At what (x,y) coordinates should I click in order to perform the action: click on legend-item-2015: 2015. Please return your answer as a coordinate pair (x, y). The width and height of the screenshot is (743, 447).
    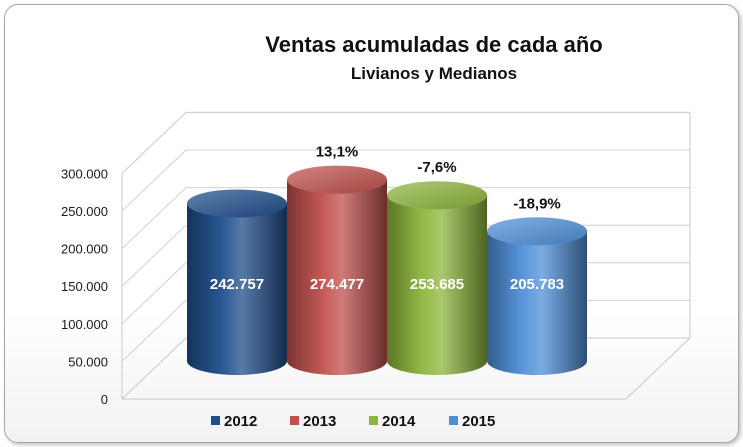
    Looking at the image, I should click on (472, 421).